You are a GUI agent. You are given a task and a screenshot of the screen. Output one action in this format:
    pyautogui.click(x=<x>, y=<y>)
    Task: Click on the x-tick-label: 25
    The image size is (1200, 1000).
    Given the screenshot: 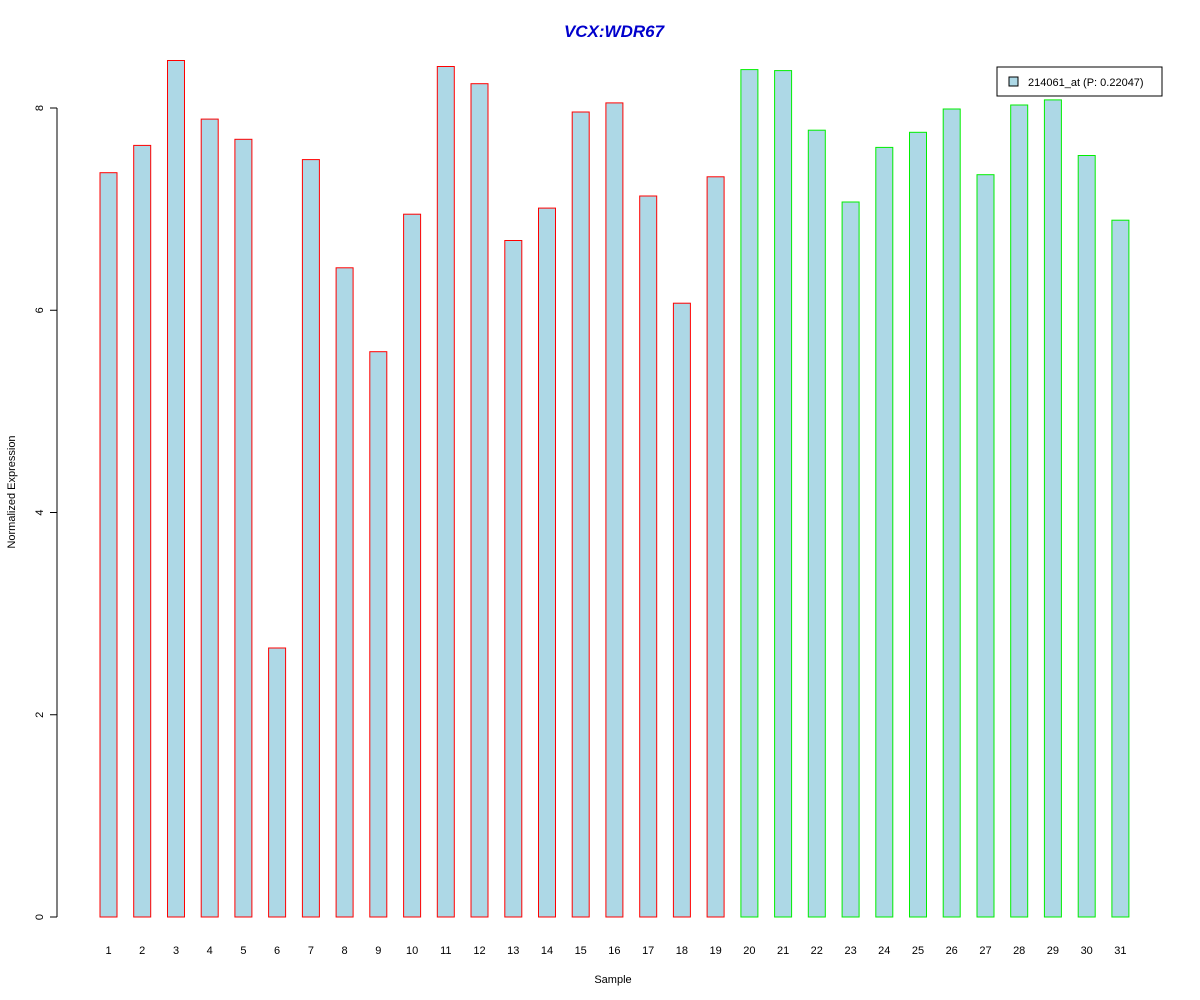 What is the action you would take?
    pyautogui.click(x=918, y=951)
    